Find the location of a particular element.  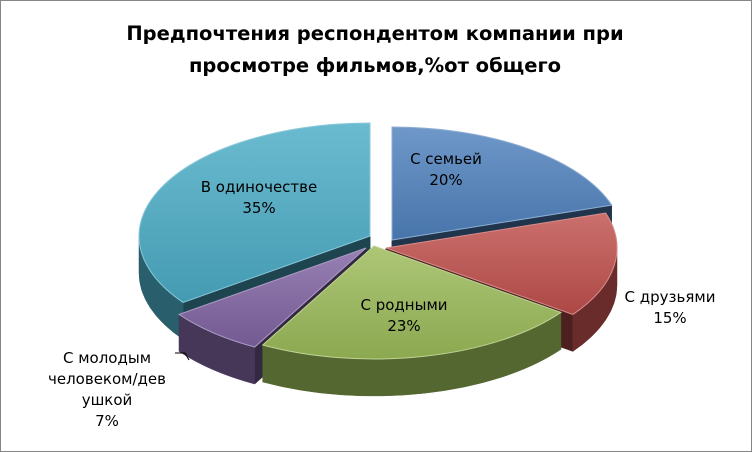

leader-line is located at coordinates (182, 356).